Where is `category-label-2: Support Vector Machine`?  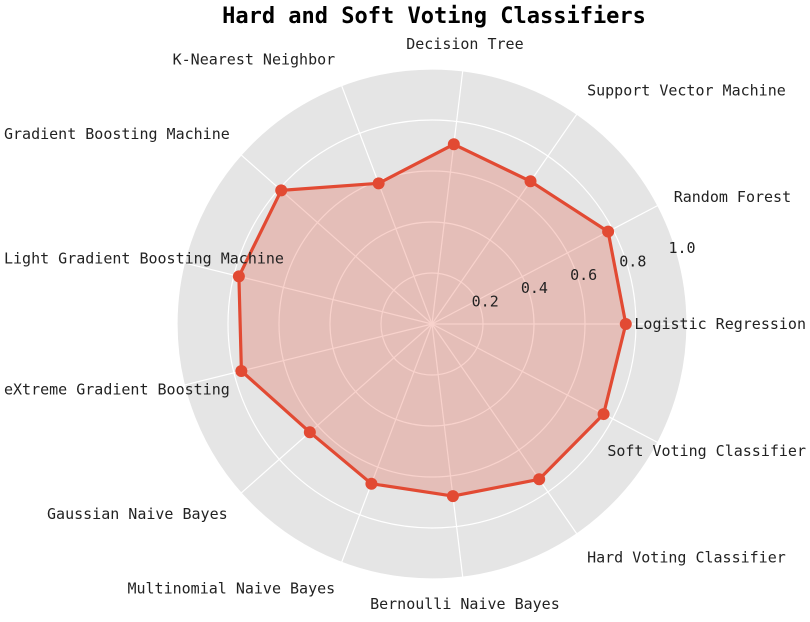 category-label-2: Support Vector Machine is located at coordinates (686, 90).